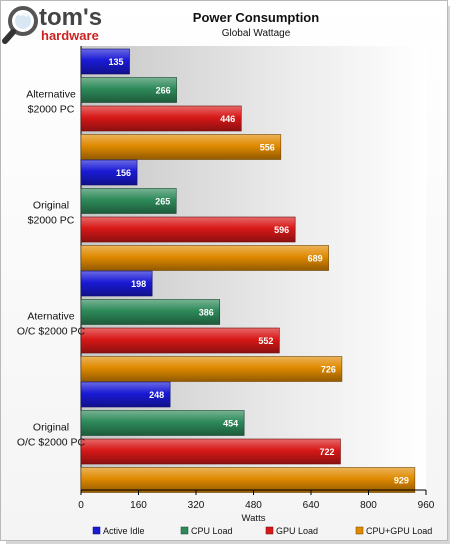 This screenshot has height=545, width=450. I want to click on logo-name: tom's, so click(70, 17).